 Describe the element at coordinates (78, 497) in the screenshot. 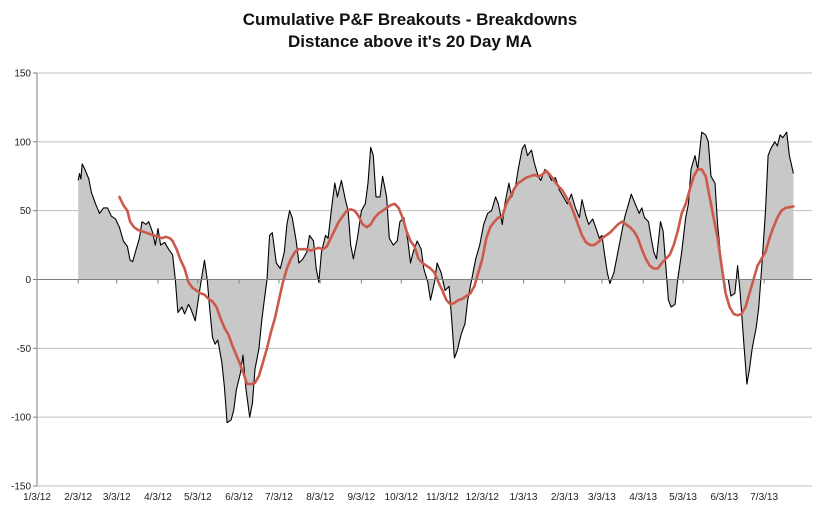

I see `x-tick-label: 2/3/12` at that location.